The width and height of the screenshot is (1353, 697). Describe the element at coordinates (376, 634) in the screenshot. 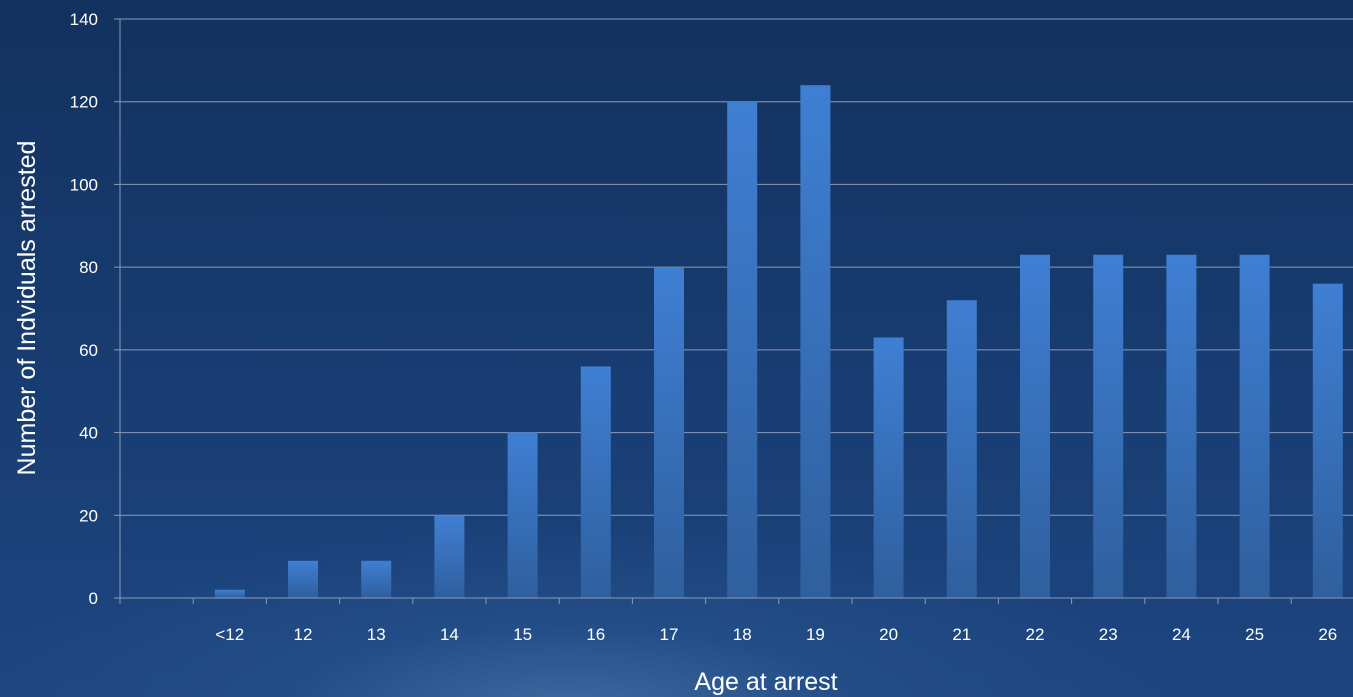

I see `x-tick-label: 13` at that location.